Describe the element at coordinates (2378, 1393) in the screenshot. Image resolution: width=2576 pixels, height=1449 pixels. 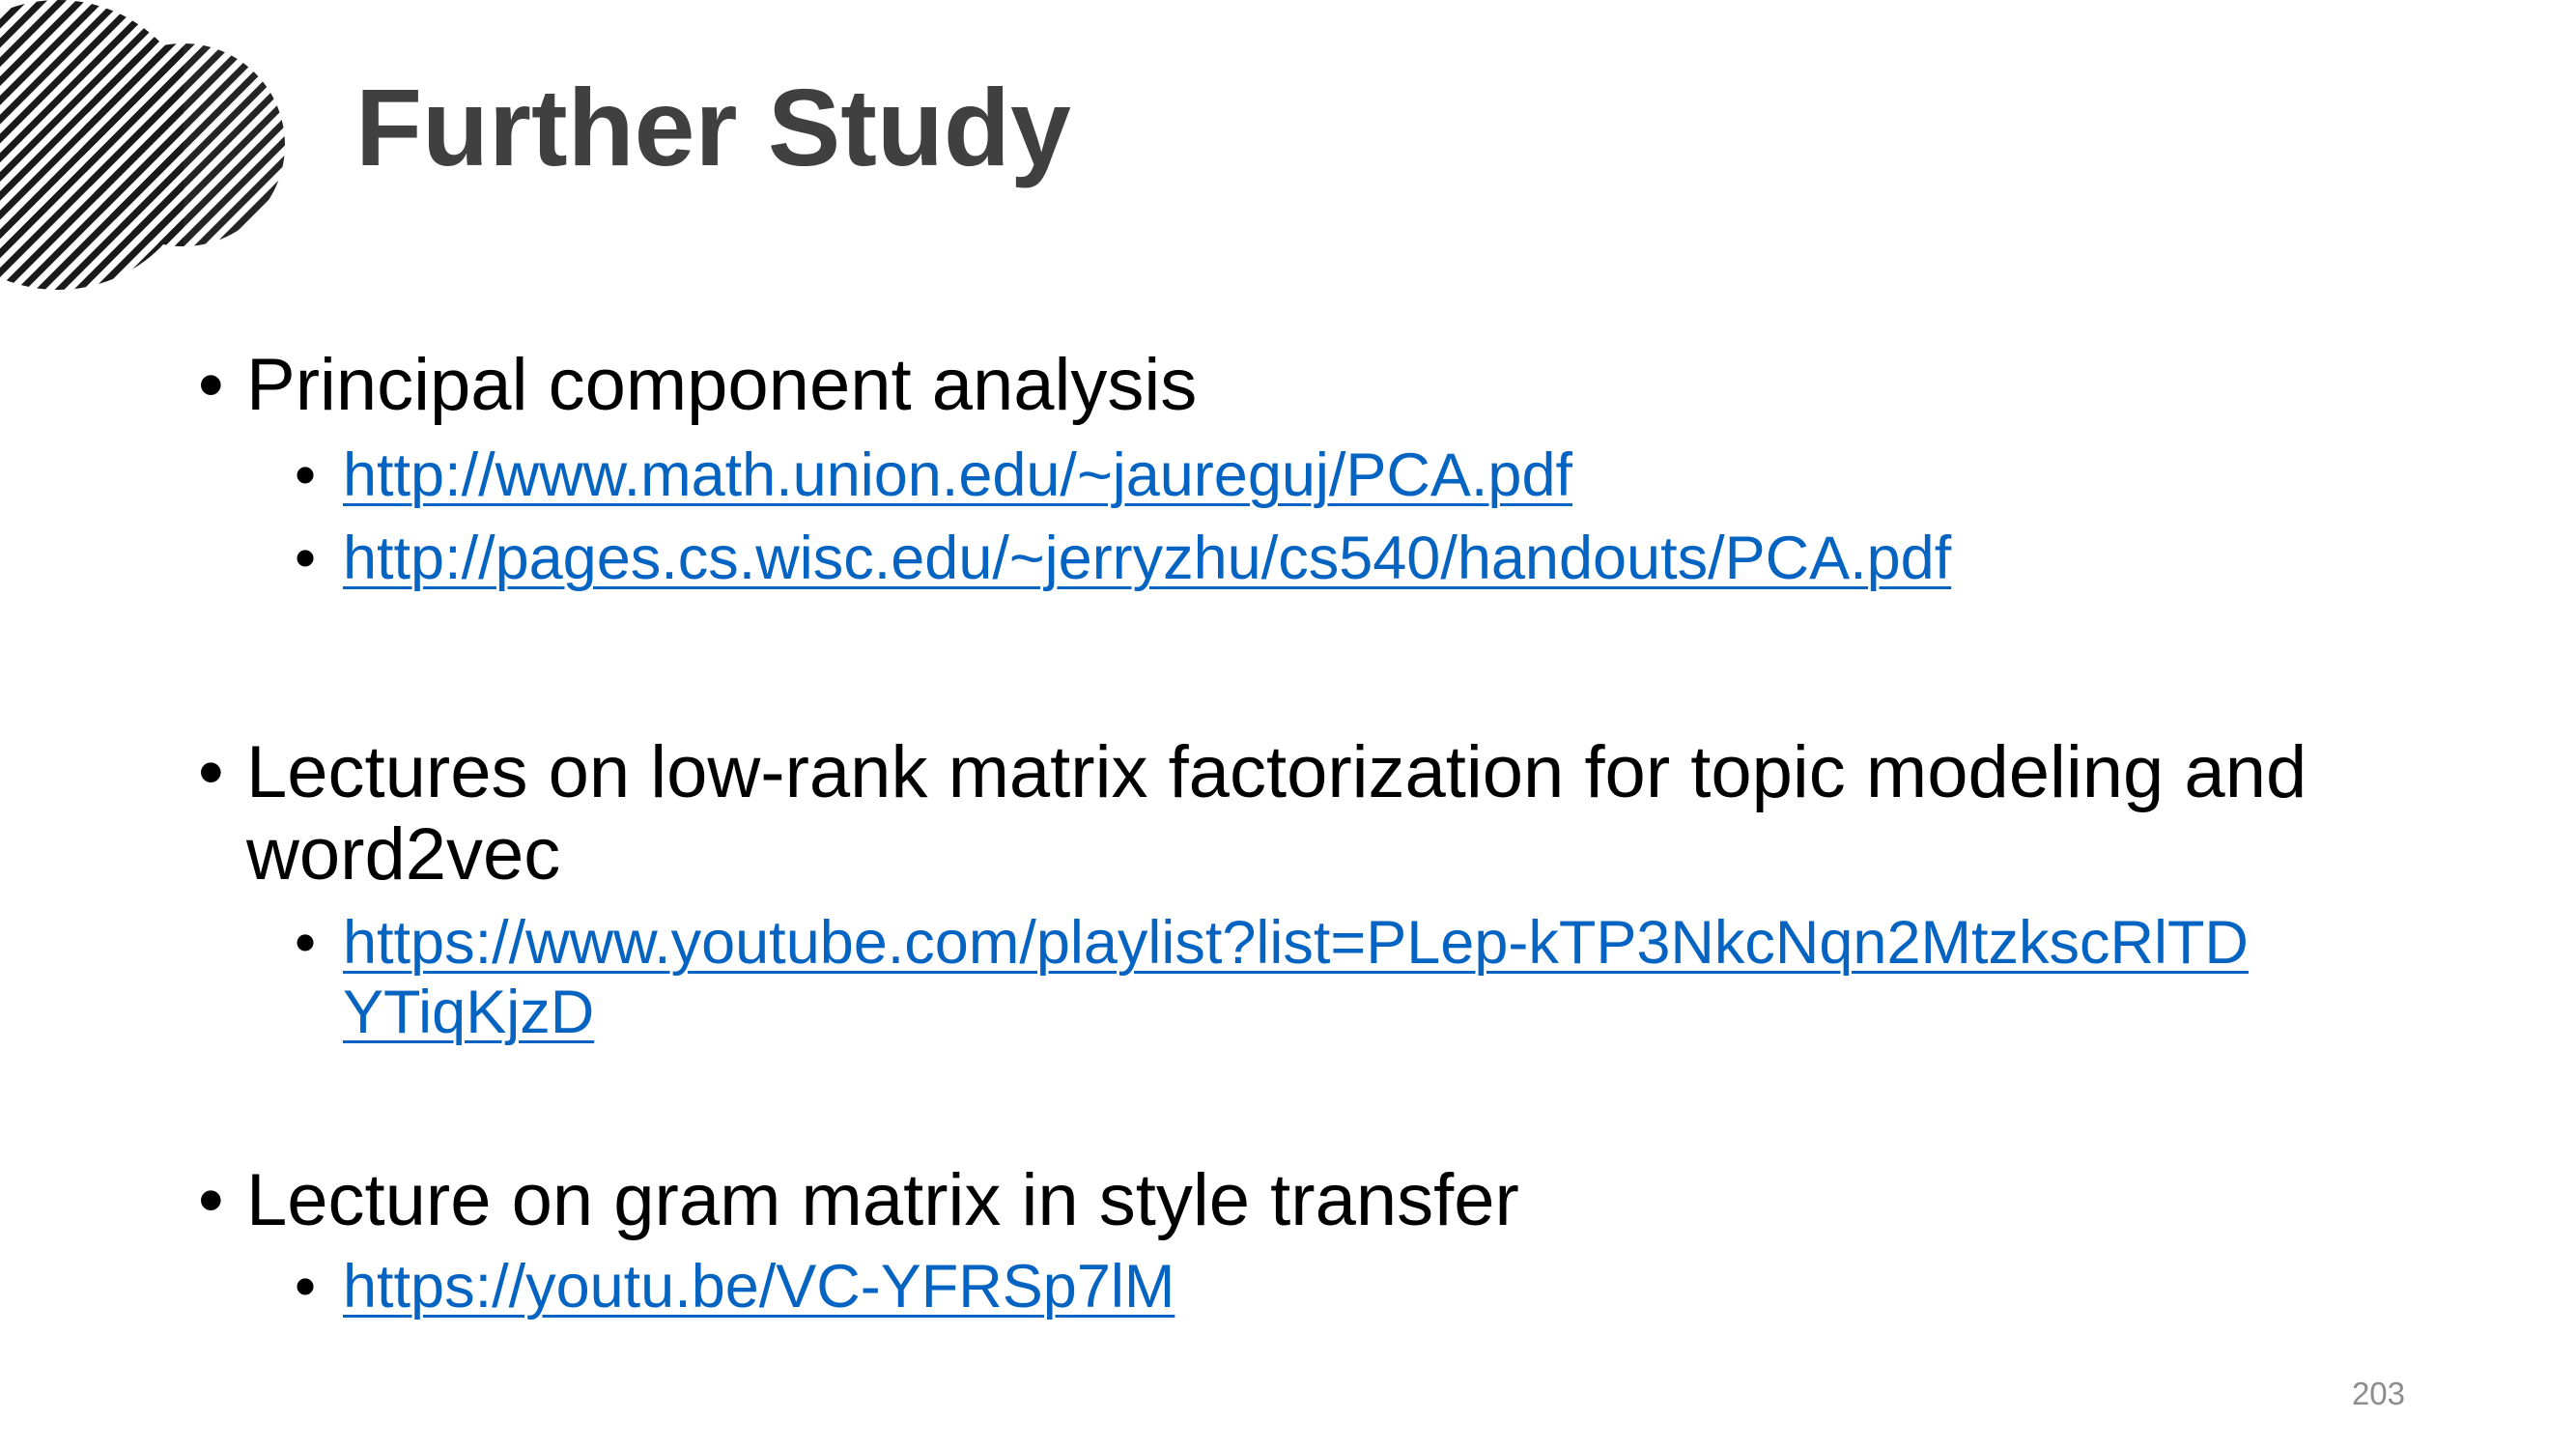
I see `page-number: 203` at that location.